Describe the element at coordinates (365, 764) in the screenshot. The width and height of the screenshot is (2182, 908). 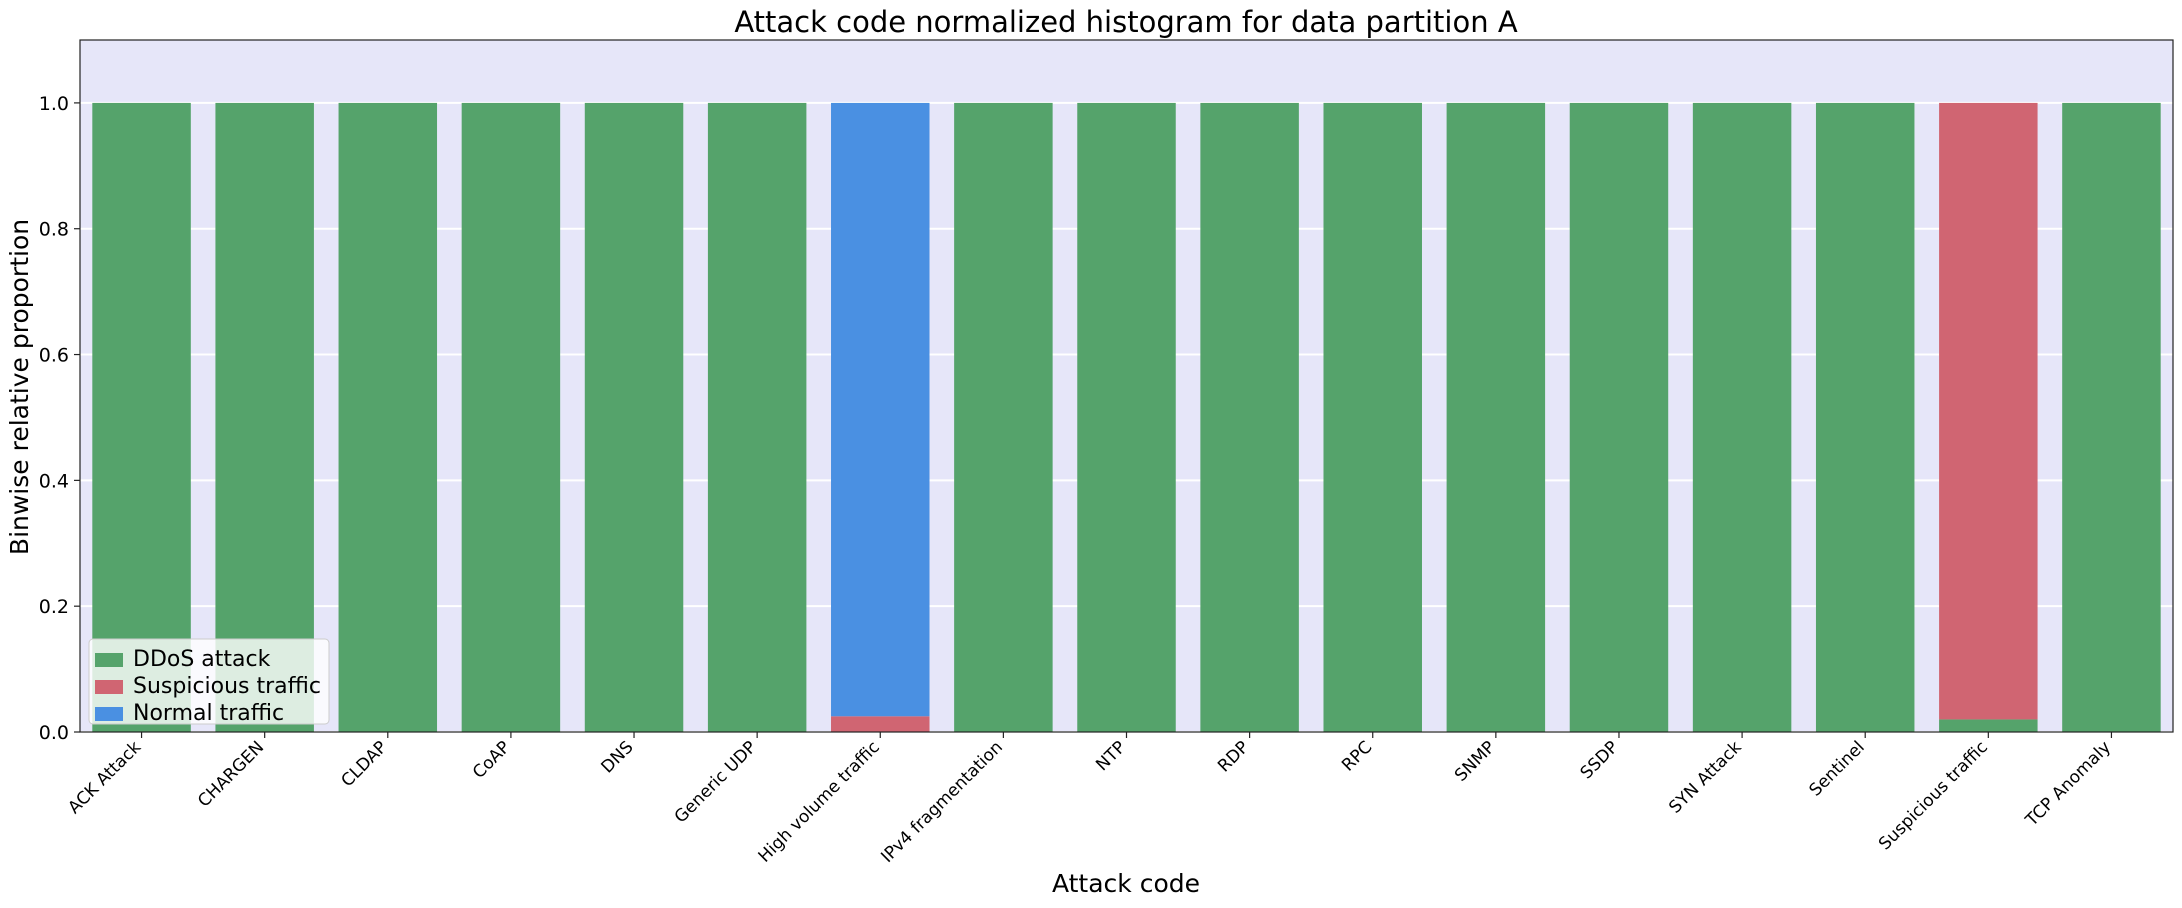
I see `x-tick-label: CLDAP` at that location.